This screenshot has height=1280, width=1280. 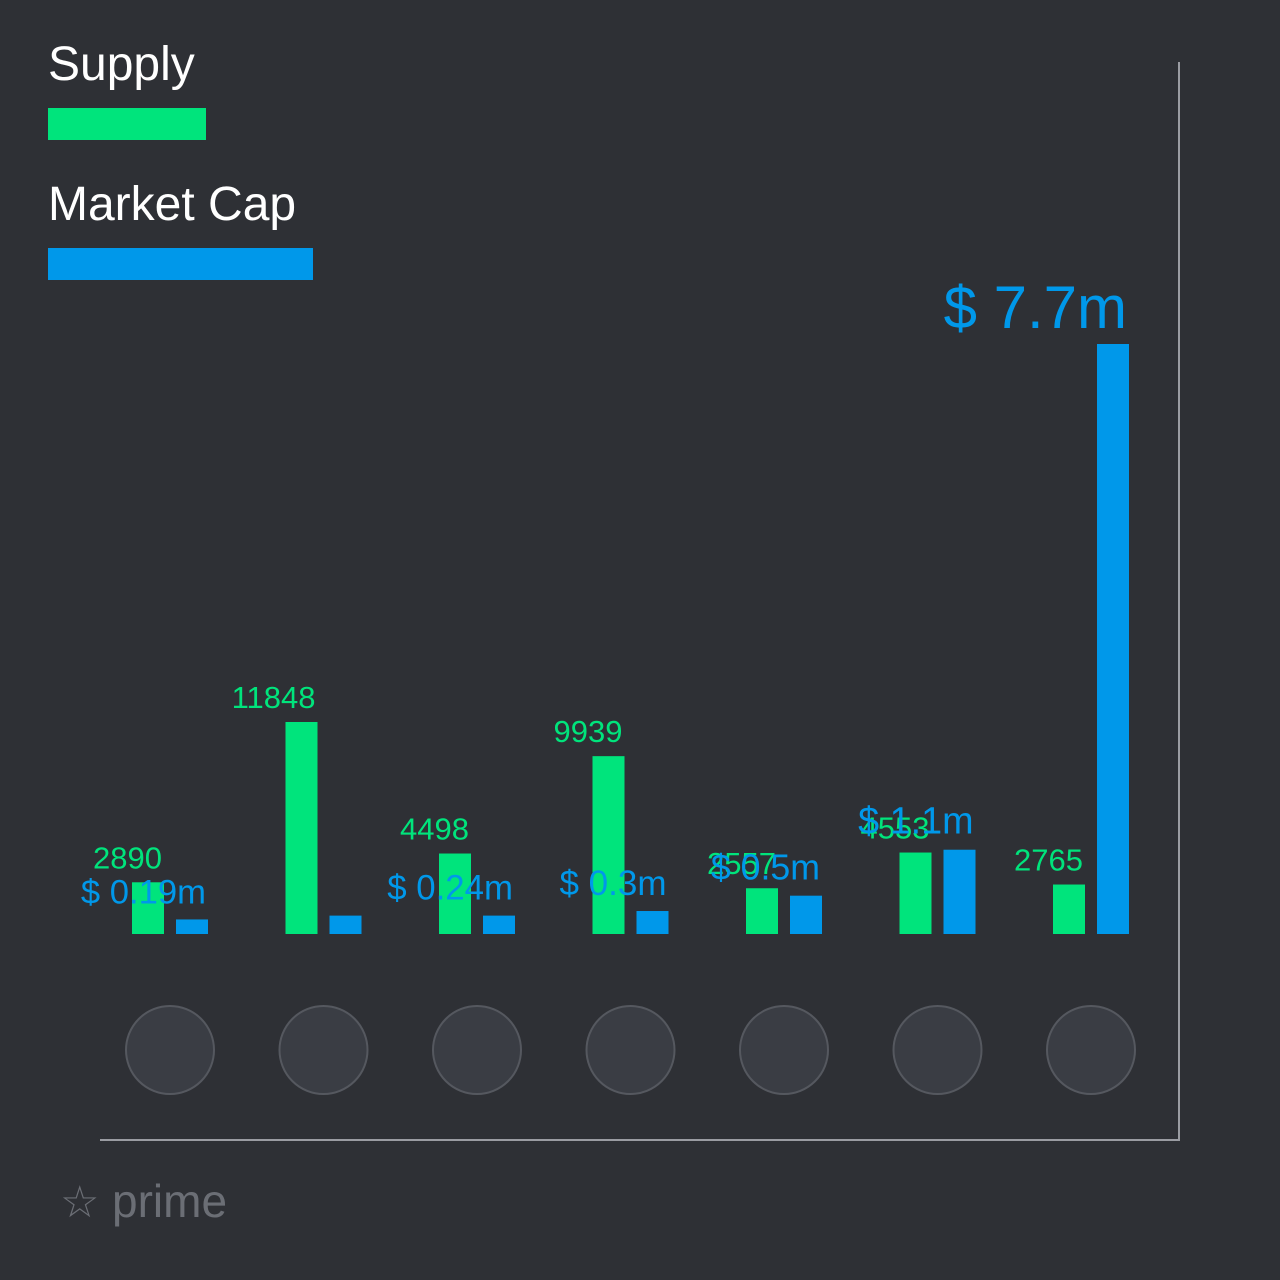 I want to click on value-label: $ 0.19m, so click(x=143, y=892).